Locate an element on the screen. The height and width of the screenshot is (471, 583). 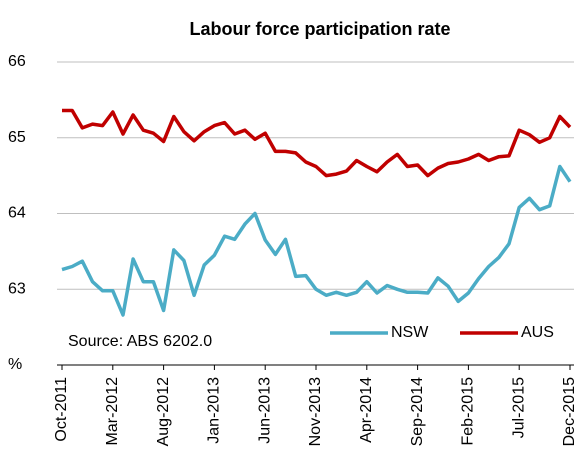
x-tick-label: Mar-2012 is located at coordinates (112, 411).